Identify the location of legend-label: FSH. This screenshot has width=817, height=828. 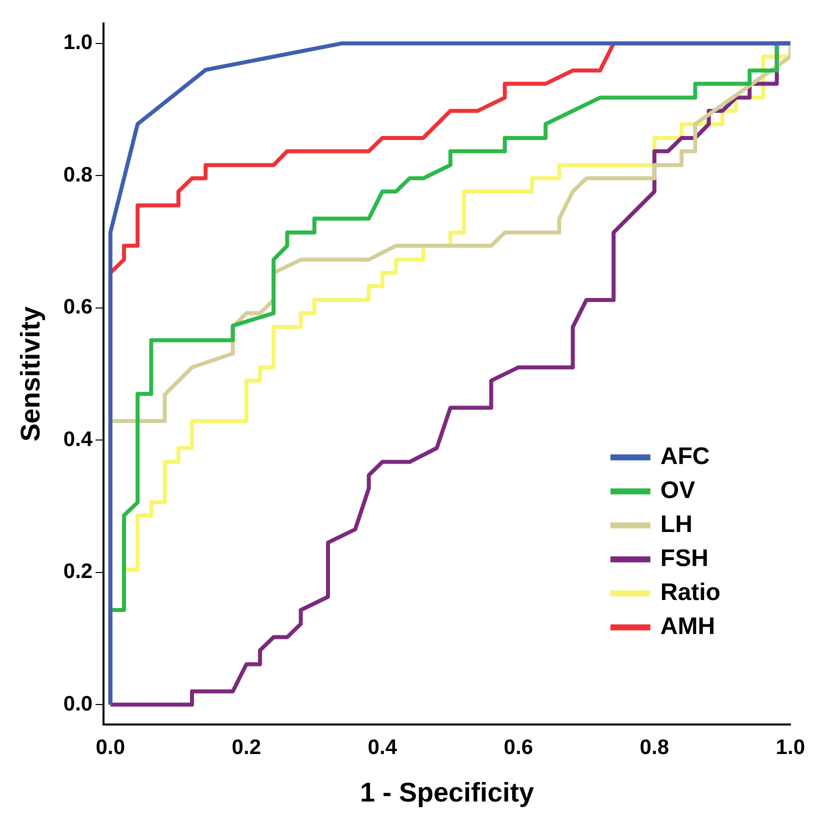
(684, 558).